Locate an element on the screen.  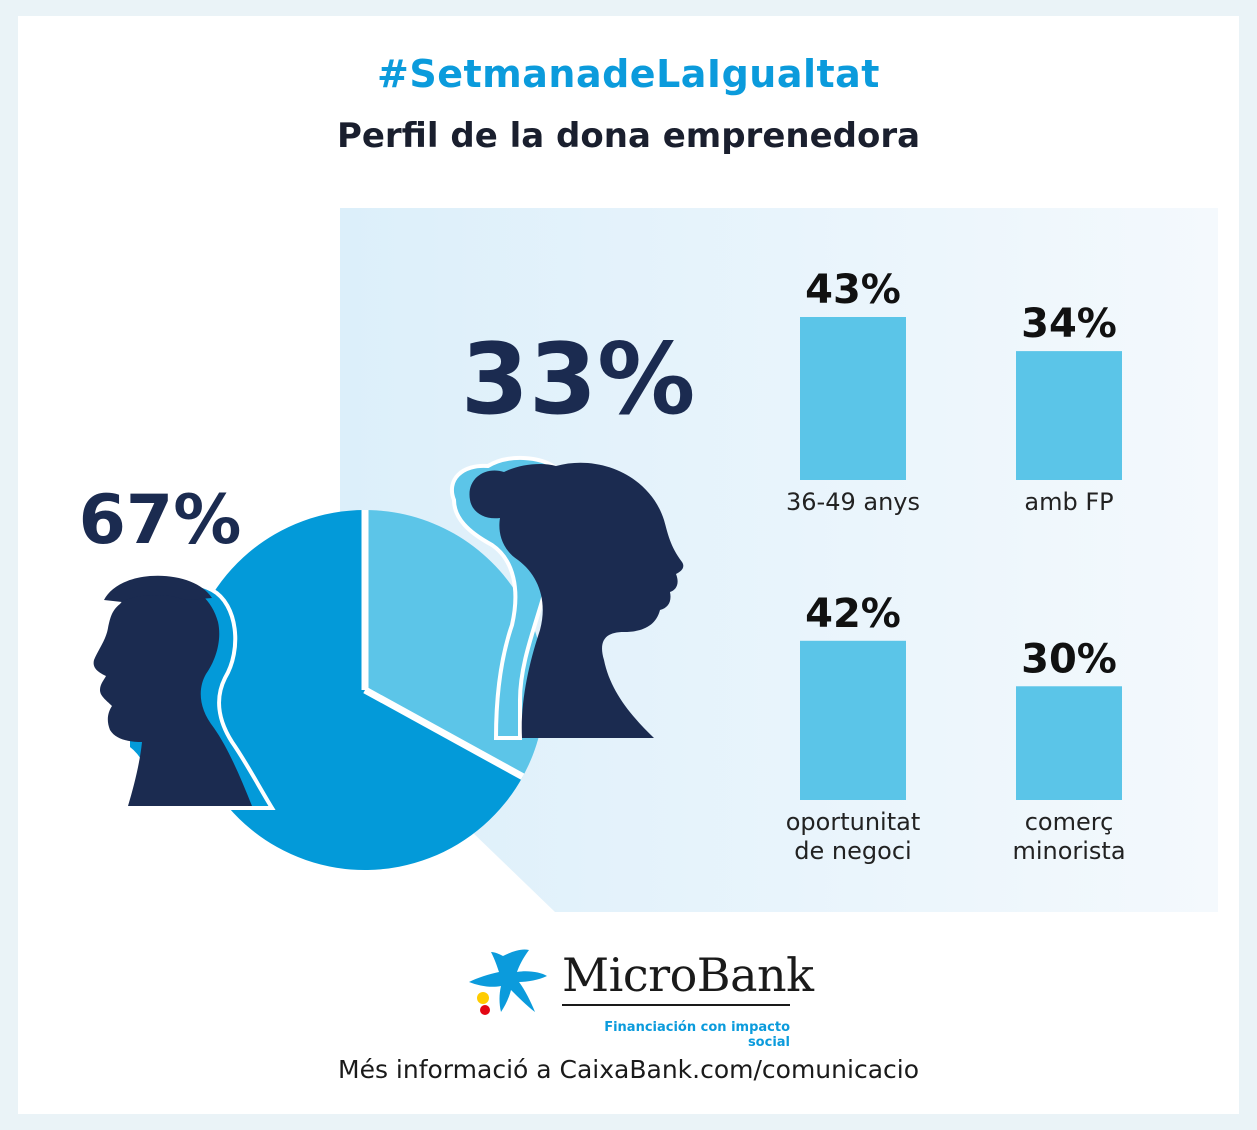
hashtag-heading: #SetmanadeLaIgualtat is located at coordinates (628, 74).